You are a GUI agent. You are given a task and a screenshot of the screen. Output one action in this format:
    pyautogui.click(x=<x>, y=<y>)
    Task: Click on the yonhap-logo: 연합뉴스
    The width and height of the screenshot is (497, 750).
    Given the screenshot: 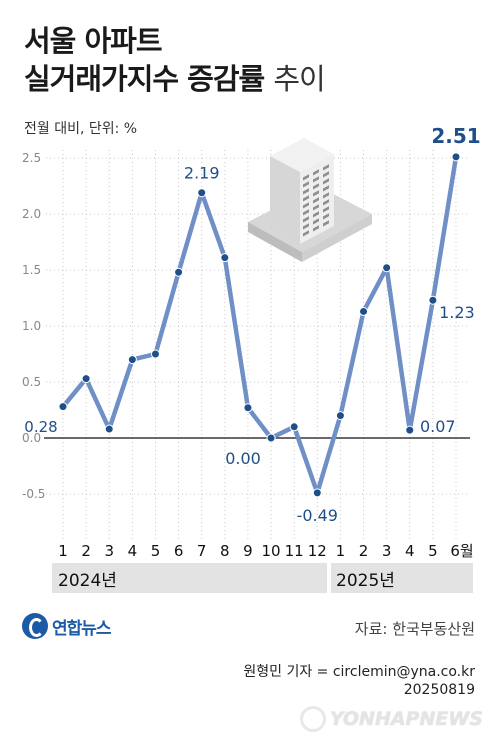 What is the action you would take?
    pyautogui.click(x=67, y=626)
    